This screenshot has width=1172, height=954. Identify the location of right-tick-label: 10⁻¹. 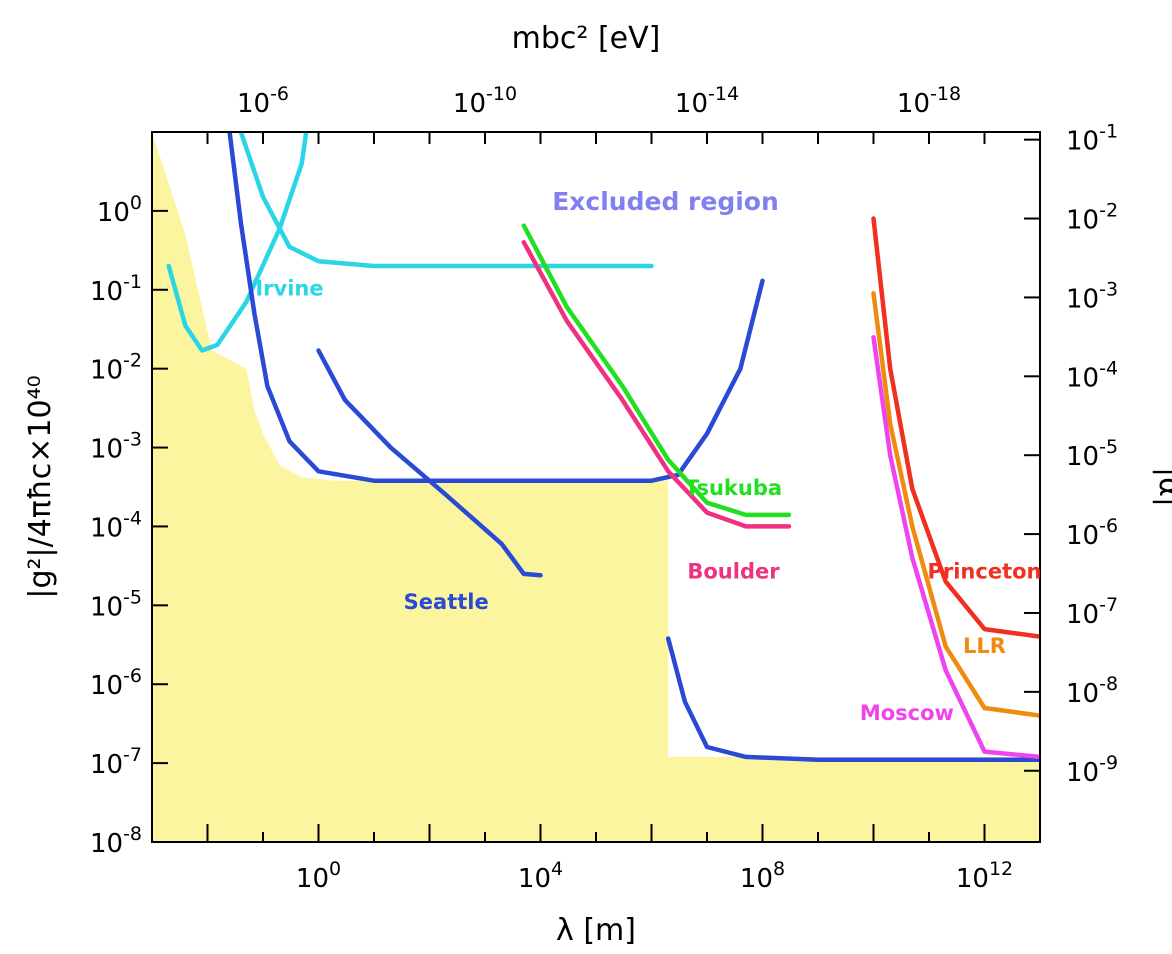
(1092, 139).